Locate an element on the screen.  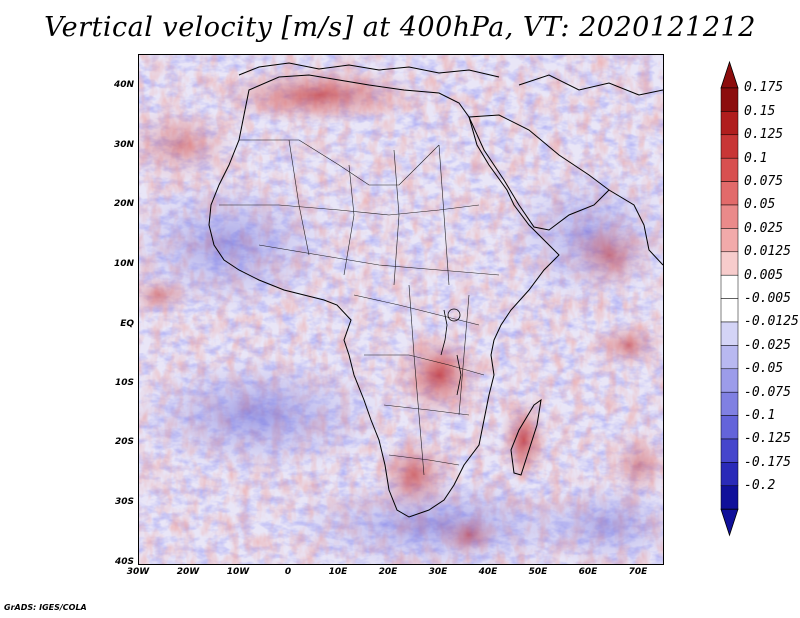
colorbar-tick-label: -0.1 is located at coordinates (760, 415).